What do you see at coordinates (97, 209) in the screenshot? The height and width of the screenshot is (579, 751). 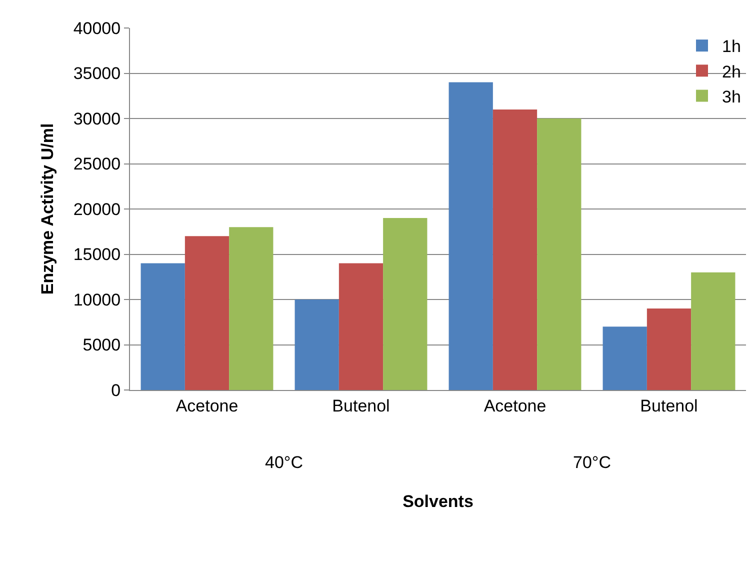 I see `y-tick-label: 20000` at bounding box center [97, 209].